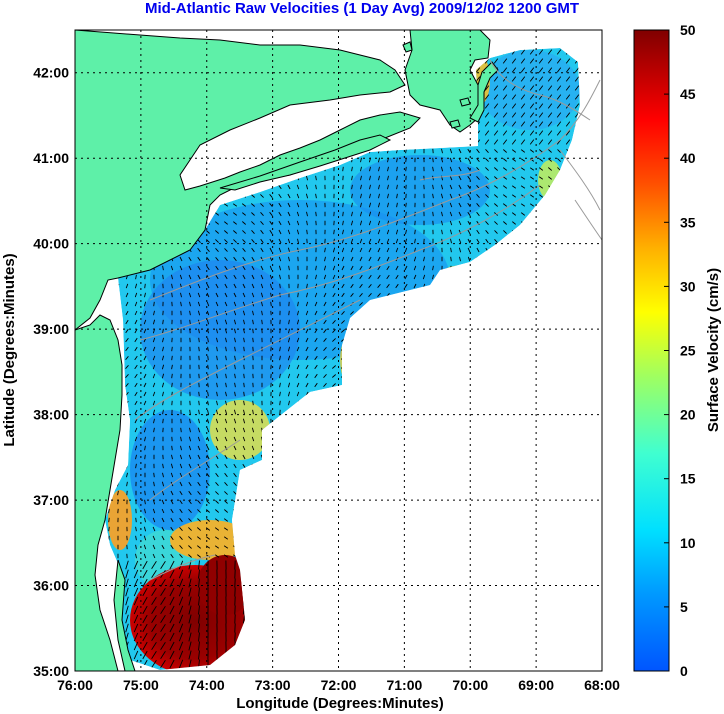 Image resolution: width=724 pixels, height=714 pixels. Describe the element at coordinates (51, 329) in the screenshot. I see `y-tick-label: 39:00` at that location.